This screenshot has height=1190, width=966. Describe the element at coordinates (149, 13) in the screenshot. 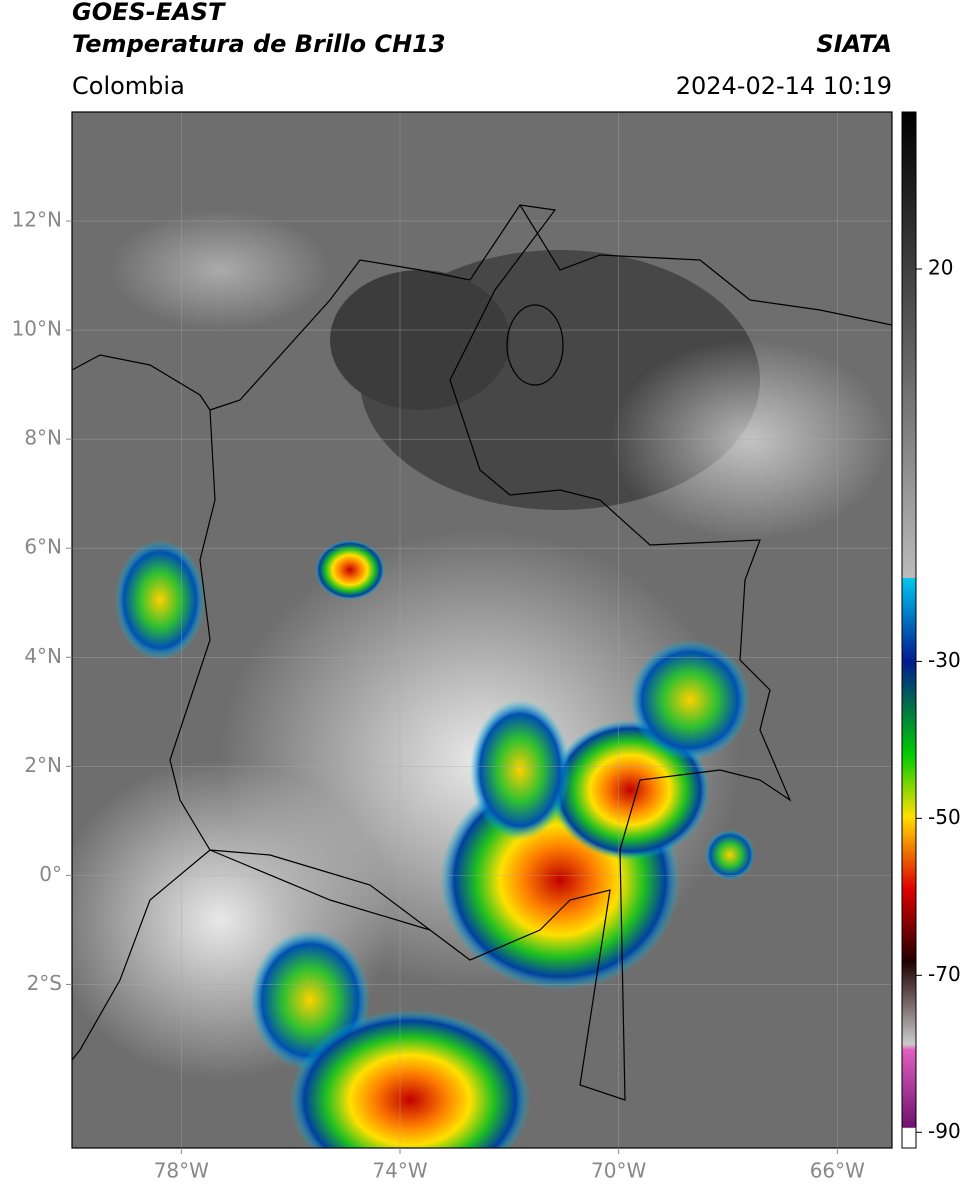

I see `title: GOES-EAST` at that location.